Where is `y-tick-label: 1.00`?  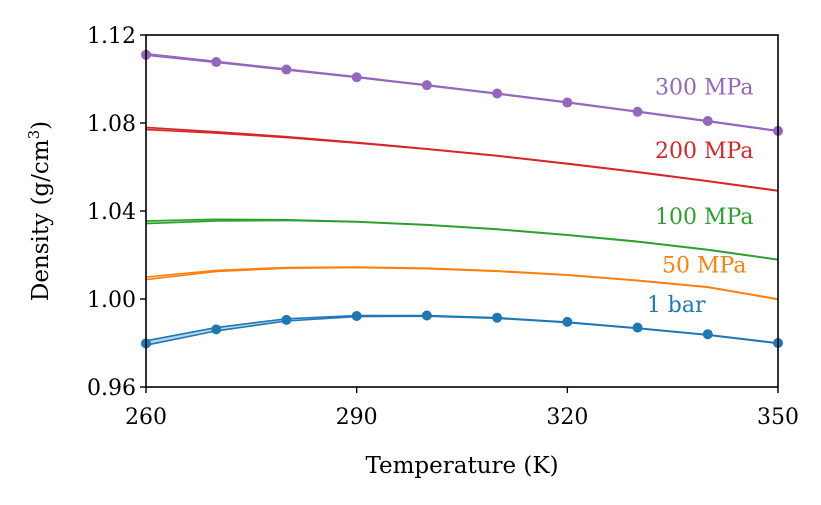
y-tick-label: 1.00 is located at coordinates (111, 300).